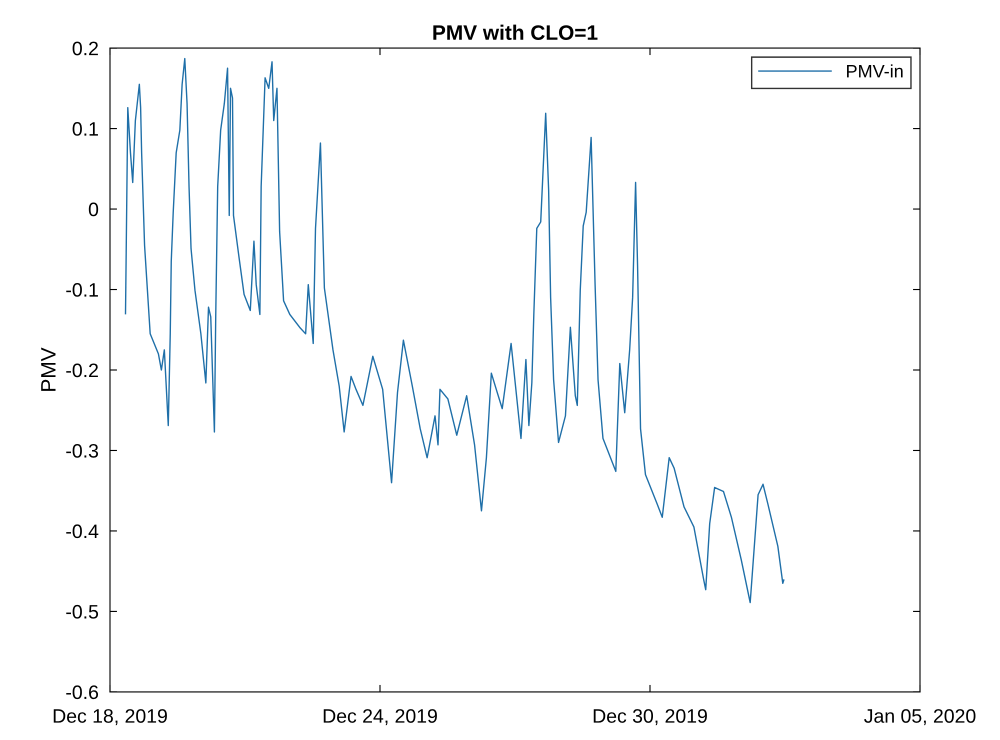  I want to click on legend-label: PMV-in, so click(875, 71).